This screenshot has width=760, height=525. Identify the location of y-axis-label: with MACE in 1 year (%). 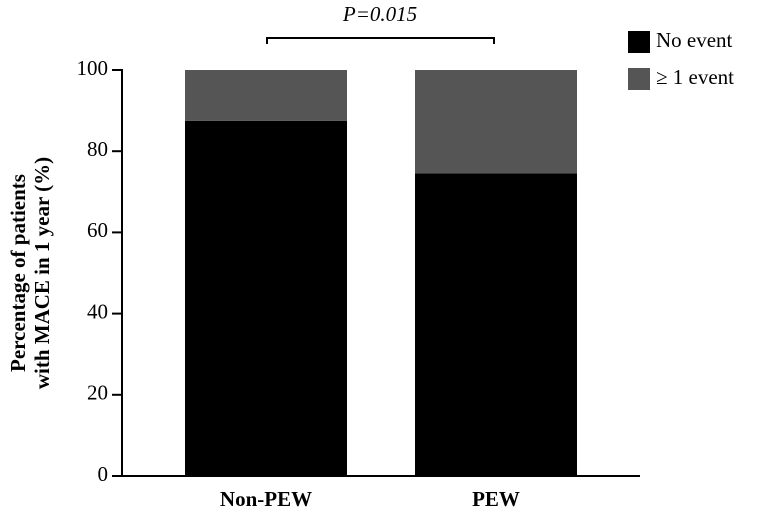
(42, 273).